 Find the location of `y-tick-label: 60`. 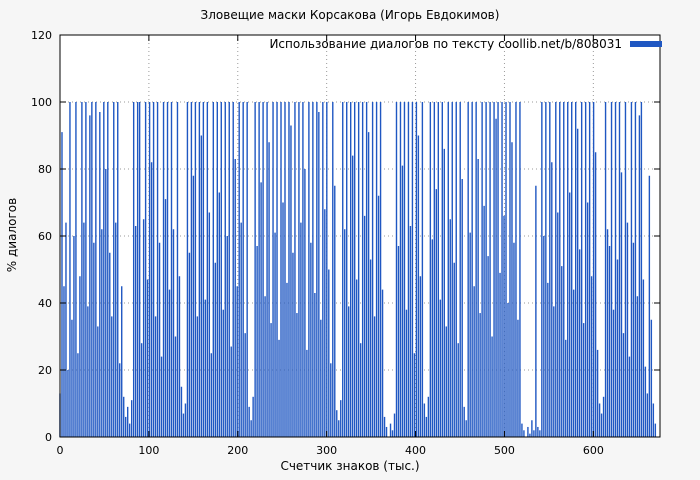

y-tick-label: 60 is located at coordinates (45, 236).